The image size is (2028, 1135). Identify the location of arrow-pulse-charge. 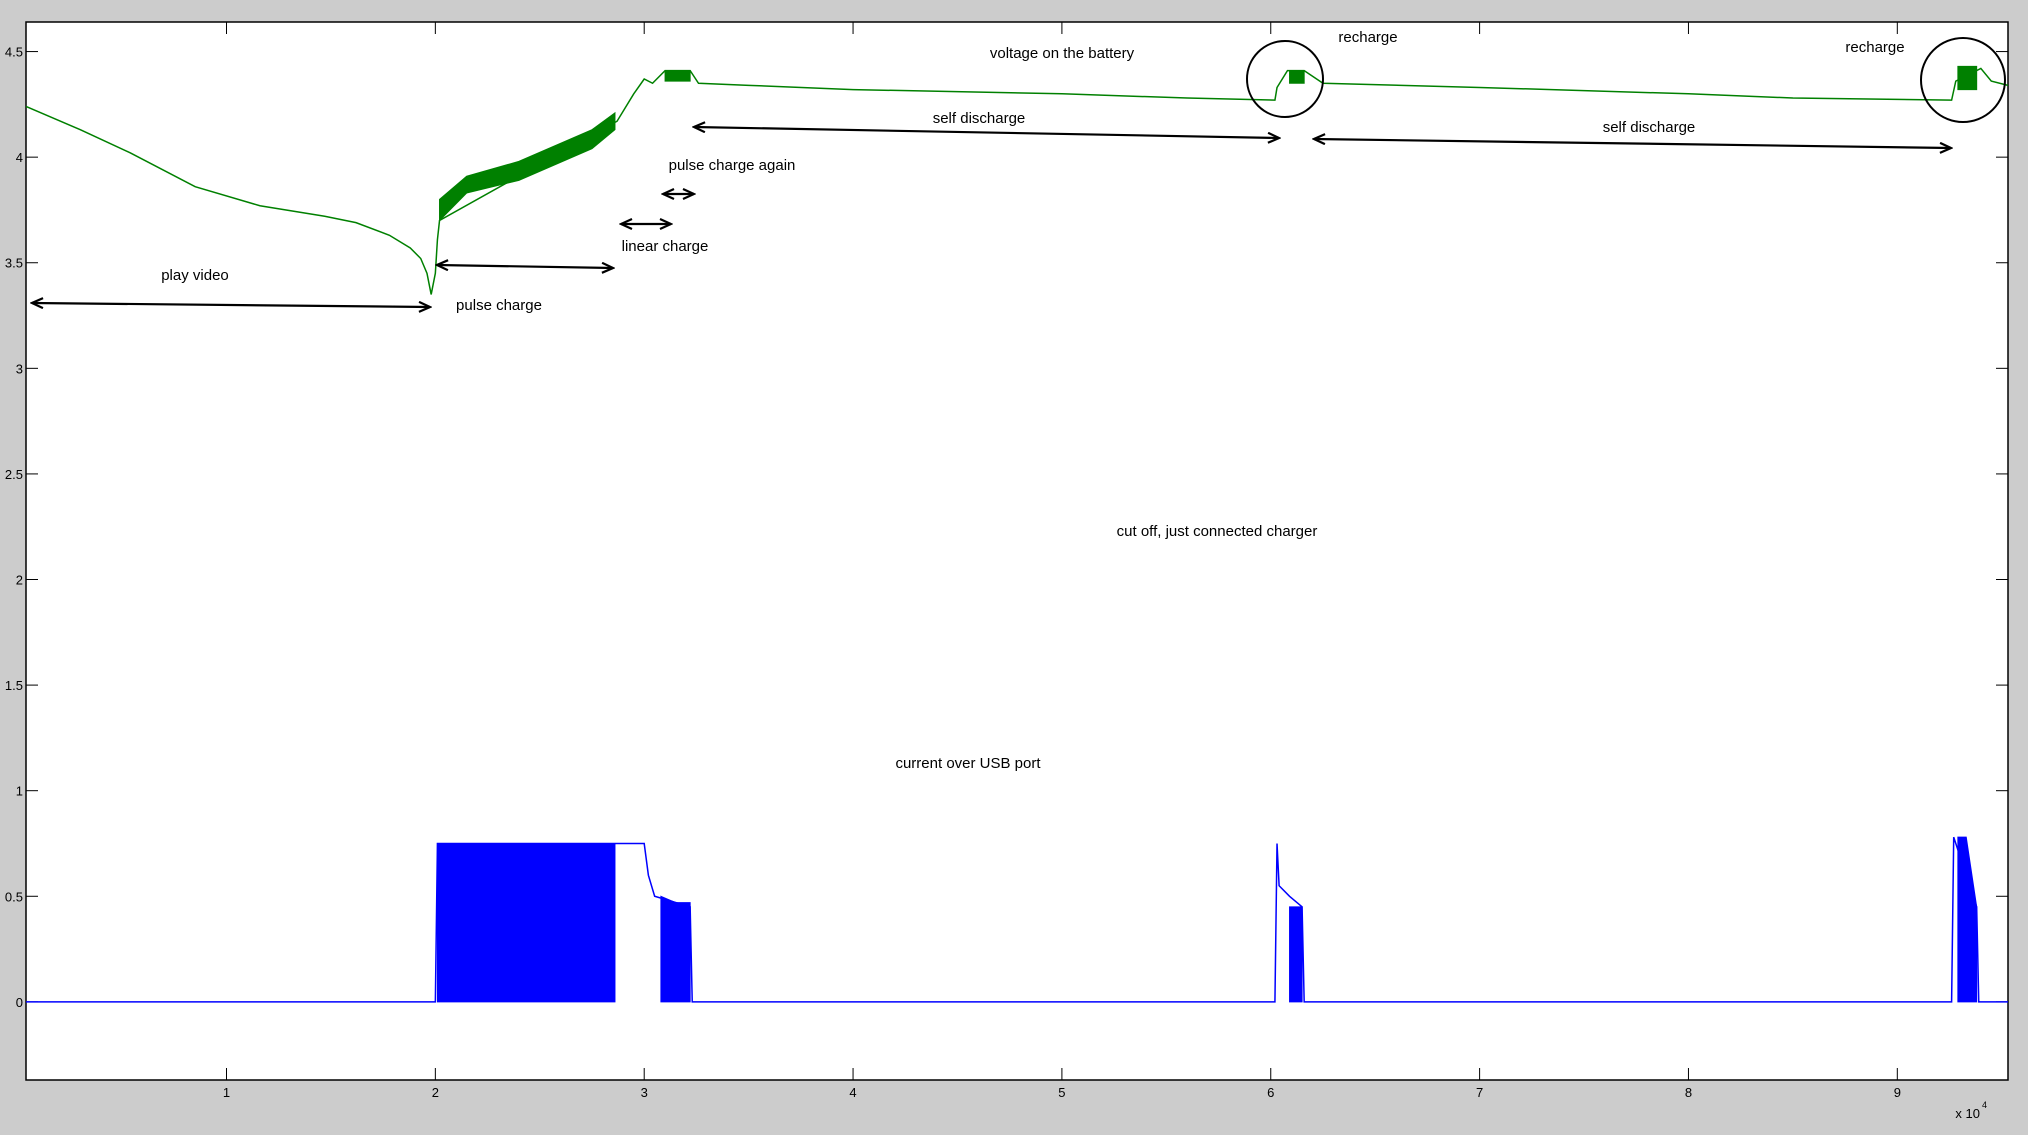
(525, 266).